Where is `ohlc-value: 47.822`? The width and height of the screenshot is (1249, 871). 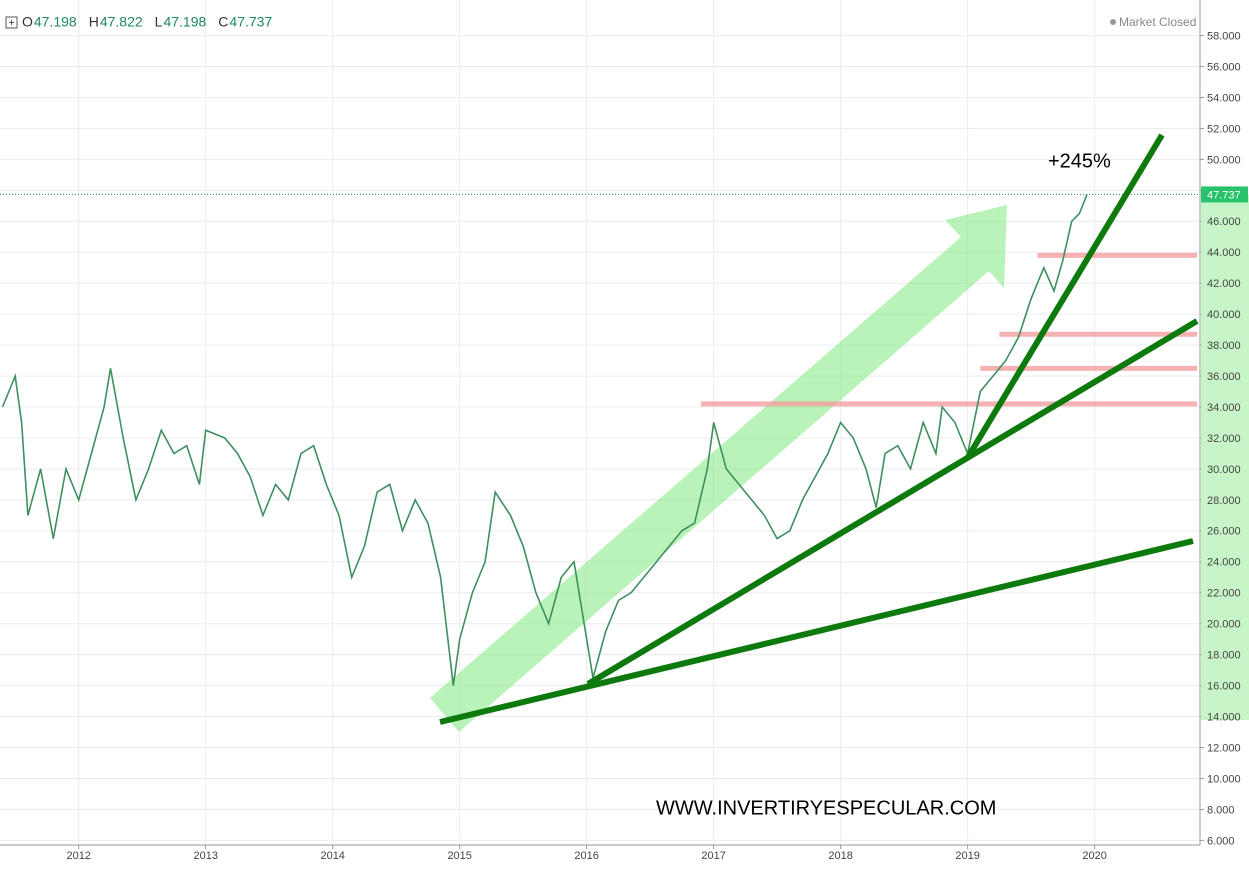 ohlc-value: 47.822 is located at coordinates (121, 22).